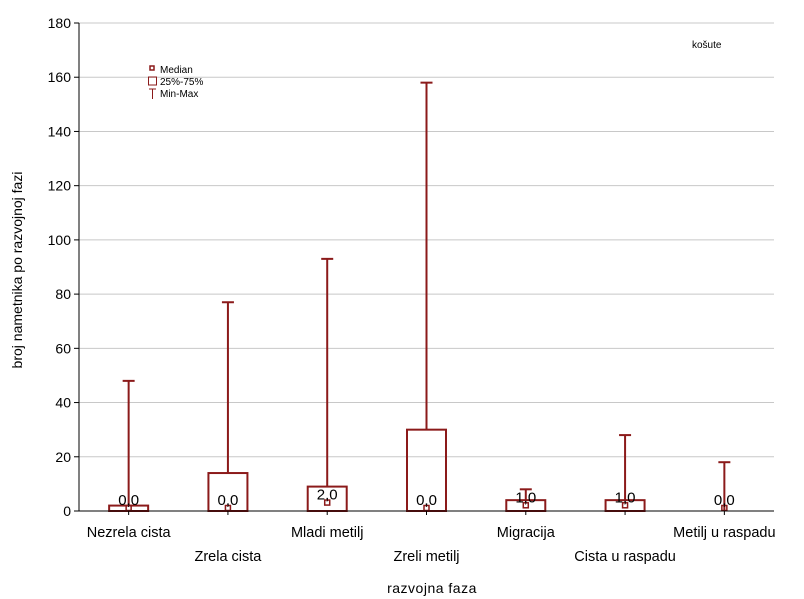 The width and height of the screenshot is (804, 599). I want to click on box-group: 2,0, so click(327, 385).